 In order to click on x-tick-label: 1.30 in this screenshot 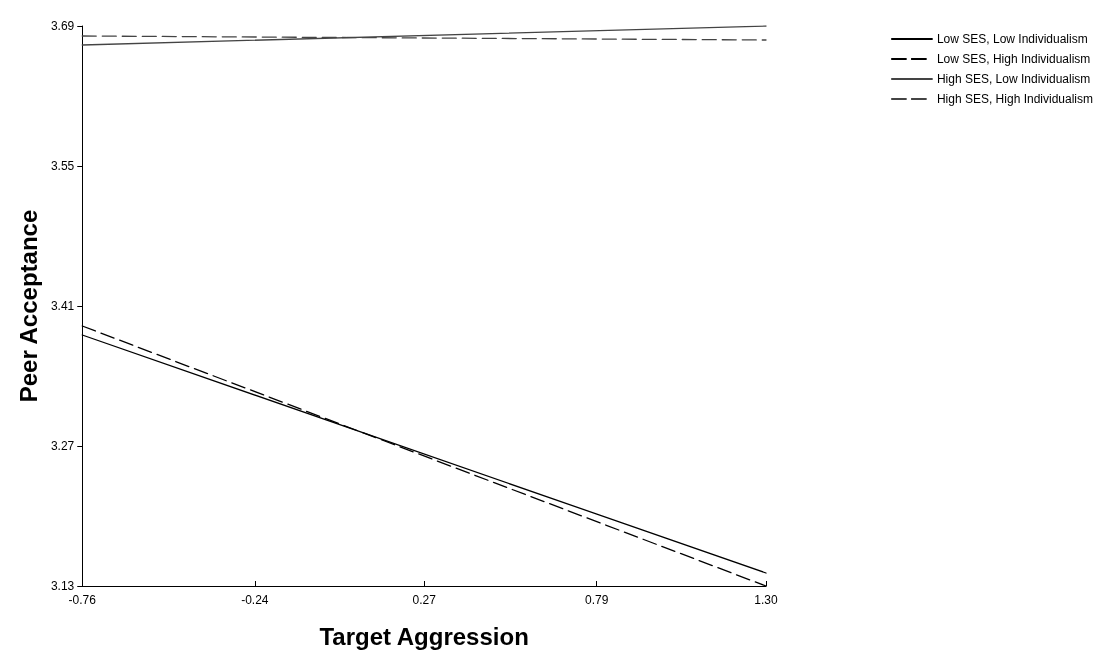, I will do `click(766, 600)`.